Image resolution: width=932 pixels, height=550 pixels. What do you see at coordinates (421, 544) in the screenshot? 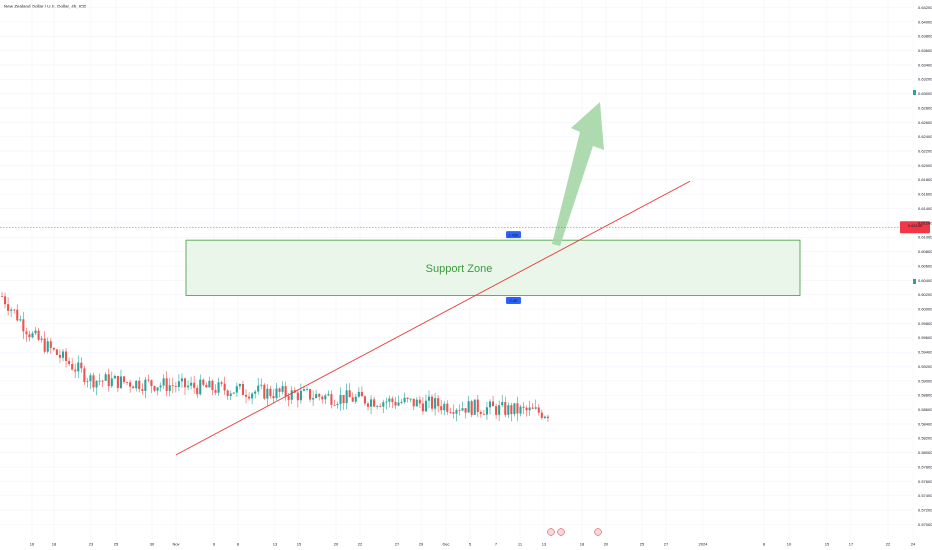
I see `x-tick-label: 29` at bounding box center [421, 544].